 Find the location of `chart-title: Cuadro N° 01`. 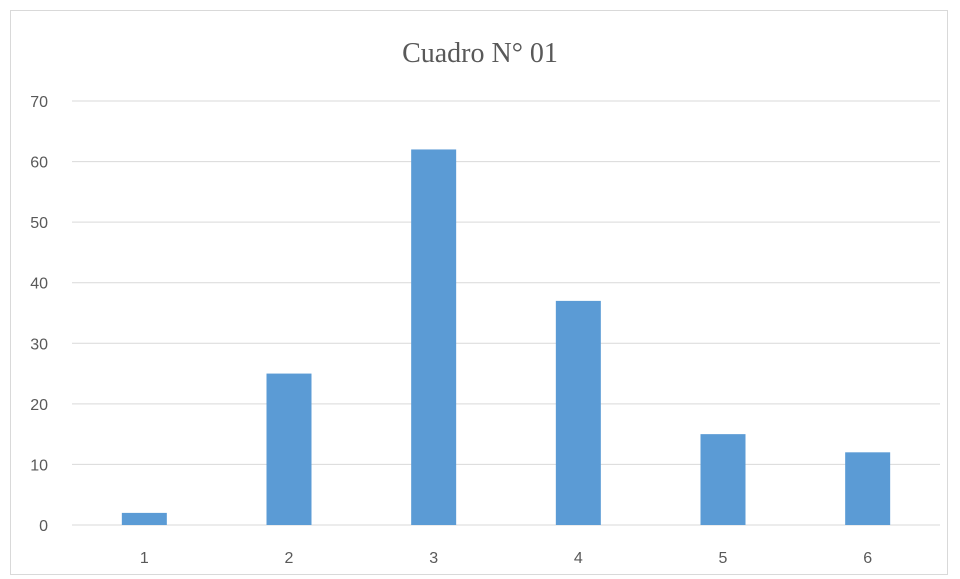

chart-title: Cuadro N° 01 is located at coordinates (480, 53).